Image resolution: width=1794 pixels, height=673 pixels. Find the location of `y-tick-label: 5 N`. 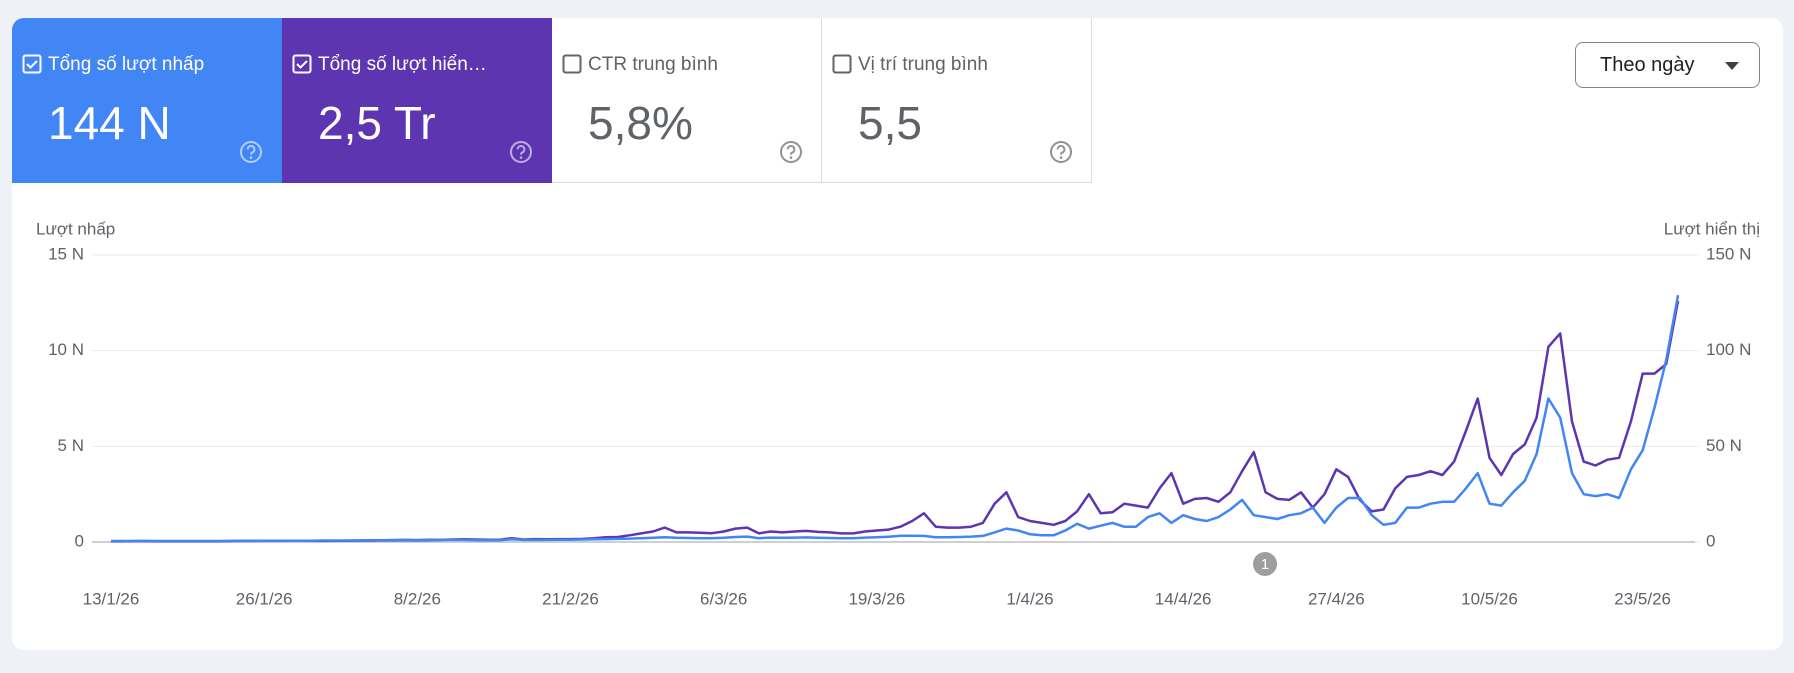

y-tick-label: 5 N is located at coordinates (71, 445).